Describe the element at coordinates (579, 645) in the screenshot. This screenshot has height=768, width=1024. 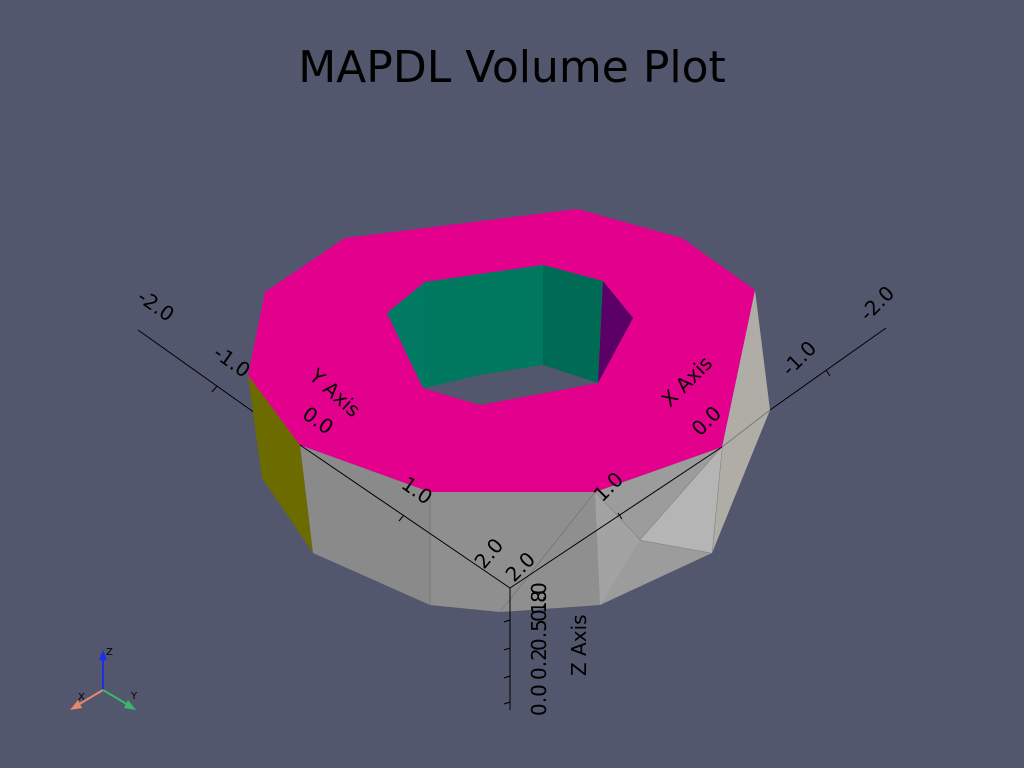
I see `z-axis-title: Z Axis` at that location.